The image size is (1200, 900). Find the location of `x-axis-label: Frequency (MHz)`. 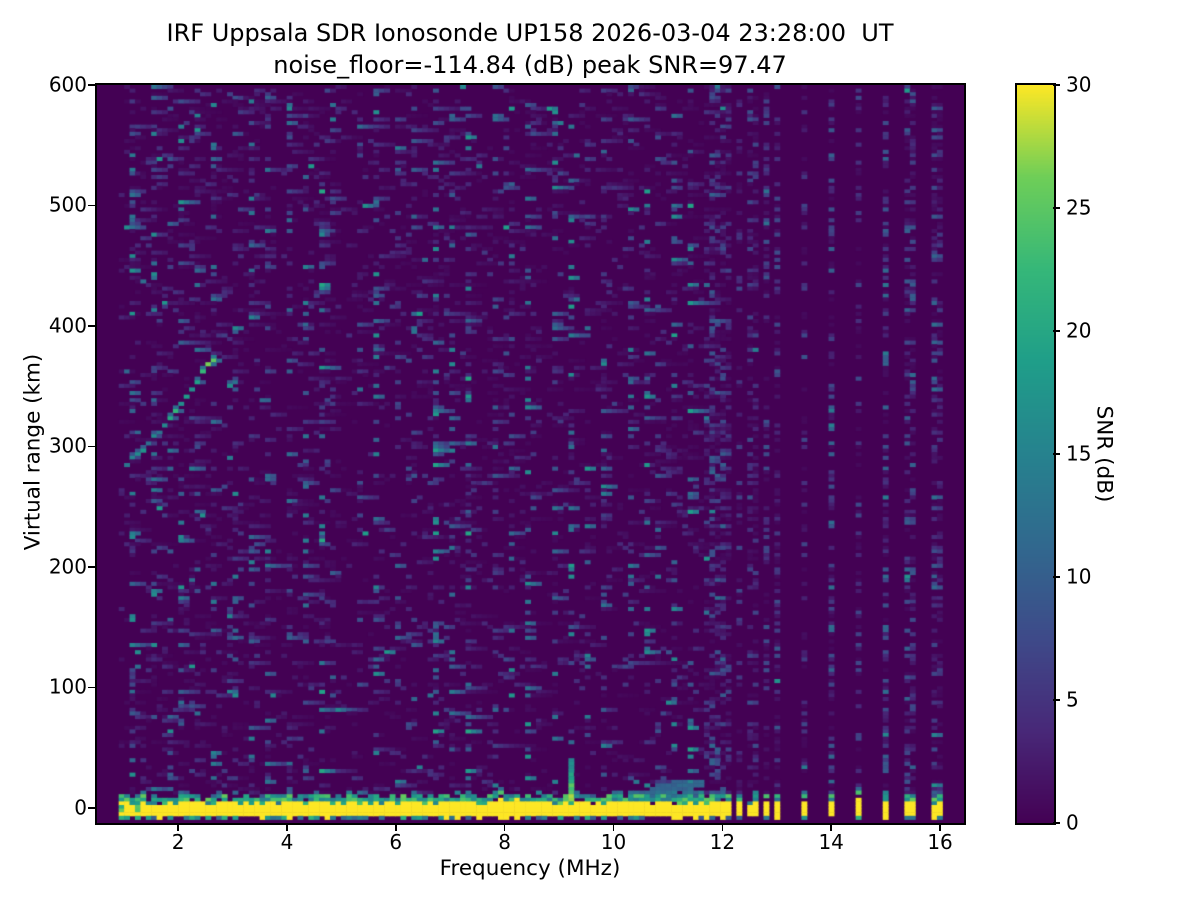

x-axis-label: Frequency (MHz) is located at coordinates (530, 868).